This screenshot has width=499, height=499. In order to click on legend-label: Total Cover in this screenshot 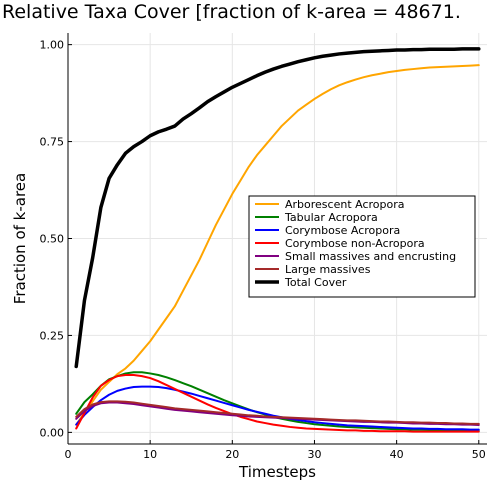, I will do `click(315, 282)`.